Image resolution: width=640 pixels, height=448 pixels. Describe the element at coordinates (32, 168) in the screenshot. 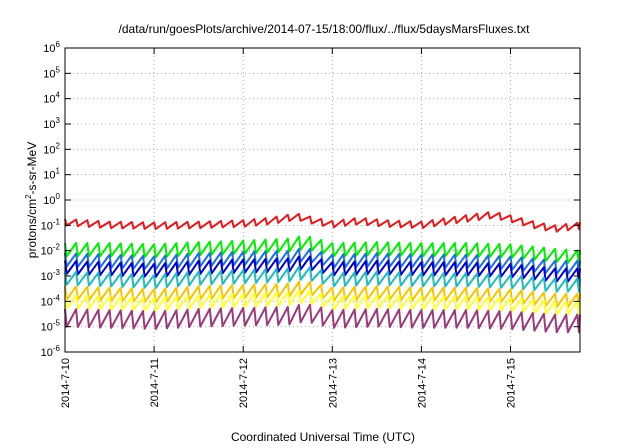

I see `y-axis-title-suffix: -s-sr-MeV` at that location.